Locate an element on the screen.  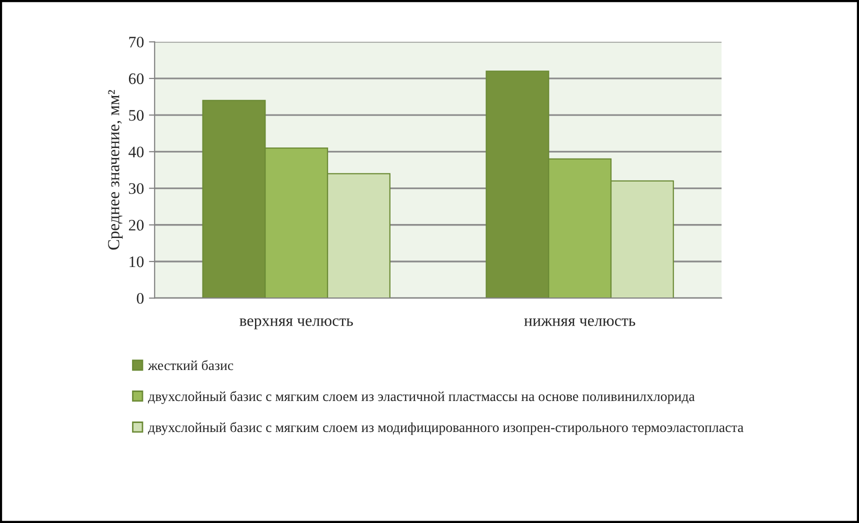
x-tick-label: нижняя челюсть is located at coordinates (580, 322).